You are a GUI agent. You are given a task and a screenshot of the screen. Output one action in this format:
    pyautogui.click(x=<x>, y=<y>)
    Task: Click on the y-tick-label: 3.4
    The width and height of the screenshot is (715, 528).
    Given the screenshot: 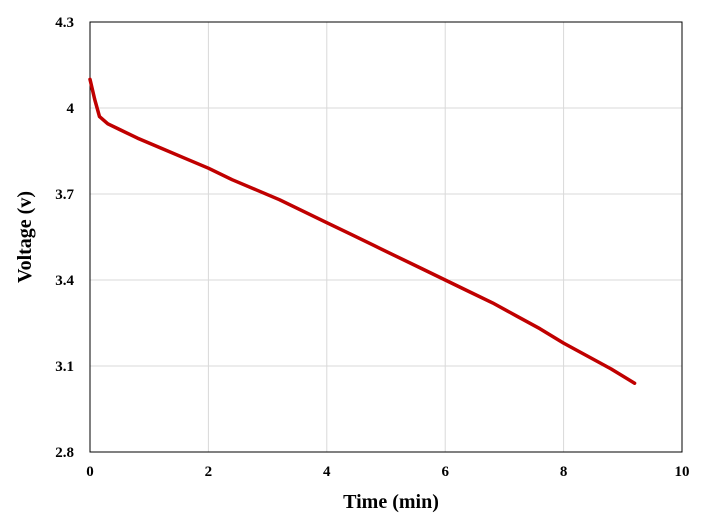 What is the action you would take?
    pyautogui.click(x=64, y=281)
    